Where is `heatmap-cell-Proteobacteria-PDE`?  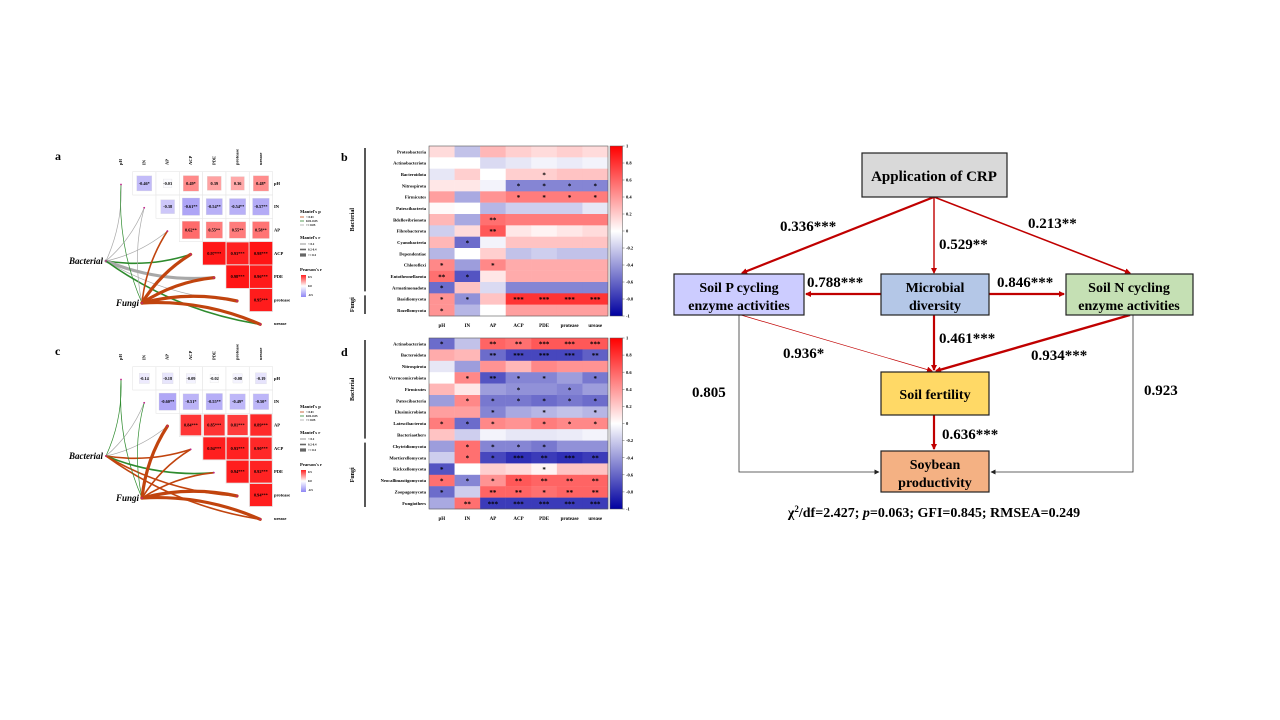
heatmap-cell-Proteobacteria-PDE is located at coordinates (544, 152).